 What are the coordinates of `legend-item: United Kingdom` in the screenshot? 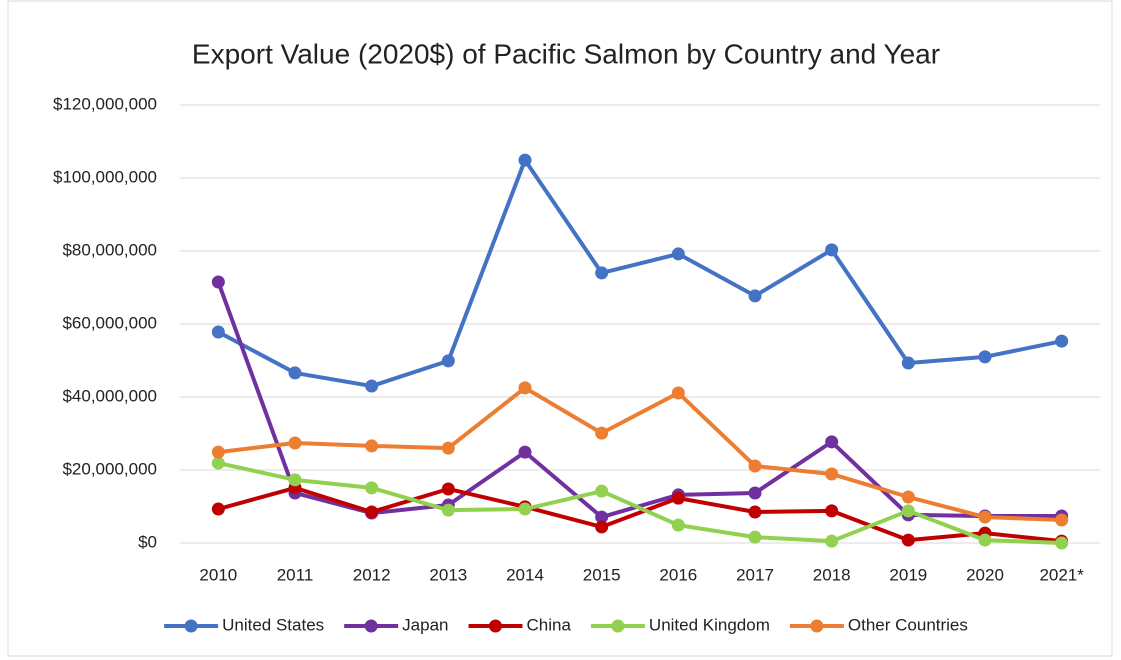 It's located at (680, 624).